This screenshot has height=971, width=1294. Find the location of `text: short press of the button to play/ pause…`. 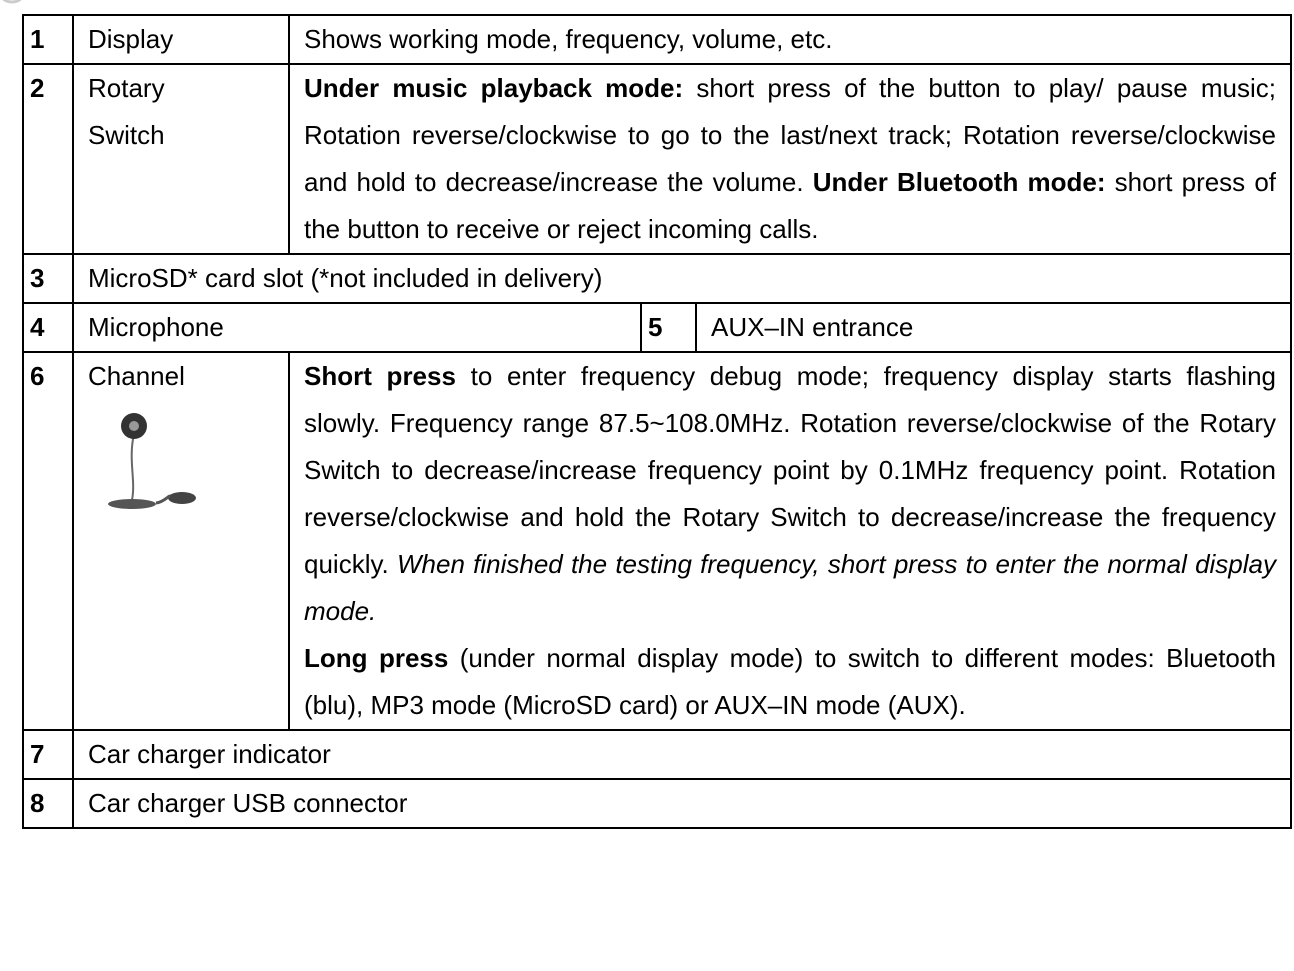

text: short press of the button to play/ pause… is located at coordinates (790, 135).